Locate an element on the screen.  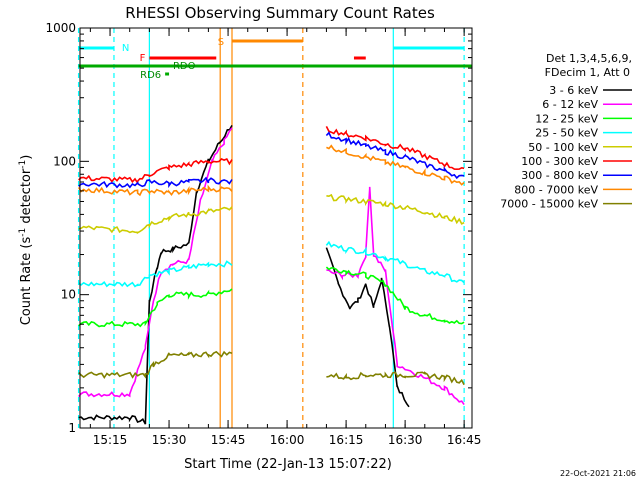
chart-title: RHESSI Observing Summary Count Rates is located at coordinates (280, 13).